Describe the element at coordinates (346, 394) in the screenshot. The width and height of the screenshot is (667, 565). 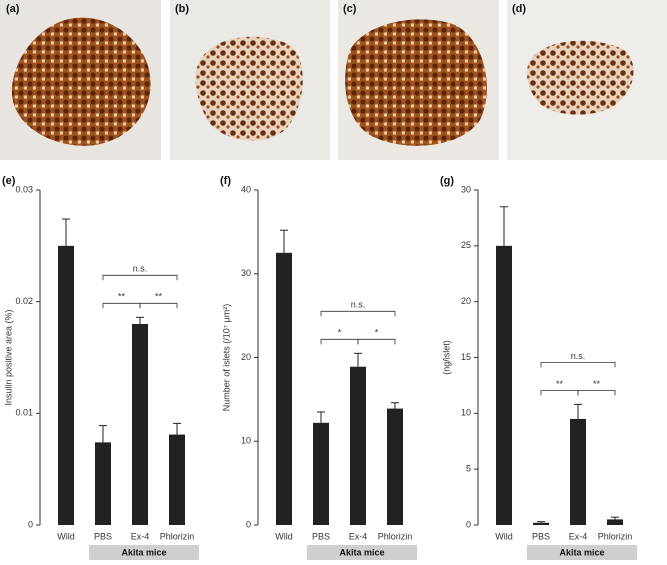
I see `bar-chart: Wild PBS Ex-4 Phlorizin * * n.s. Akita mice` at that location.